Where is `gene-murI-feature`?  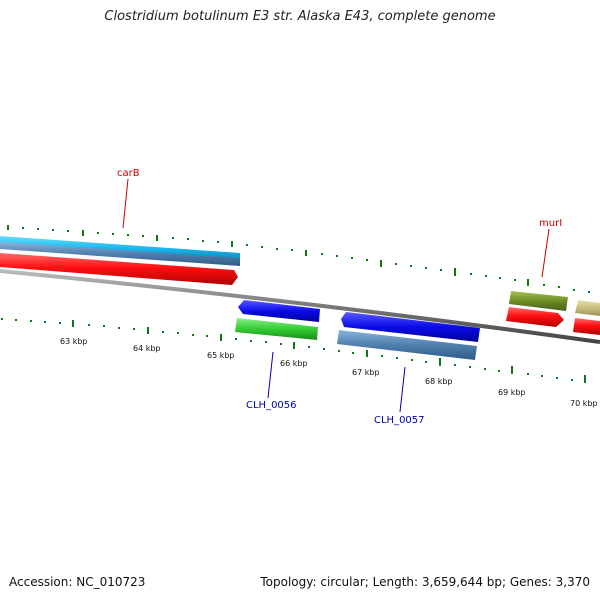 gene-murI-feature is located at coordinates (538, 301).